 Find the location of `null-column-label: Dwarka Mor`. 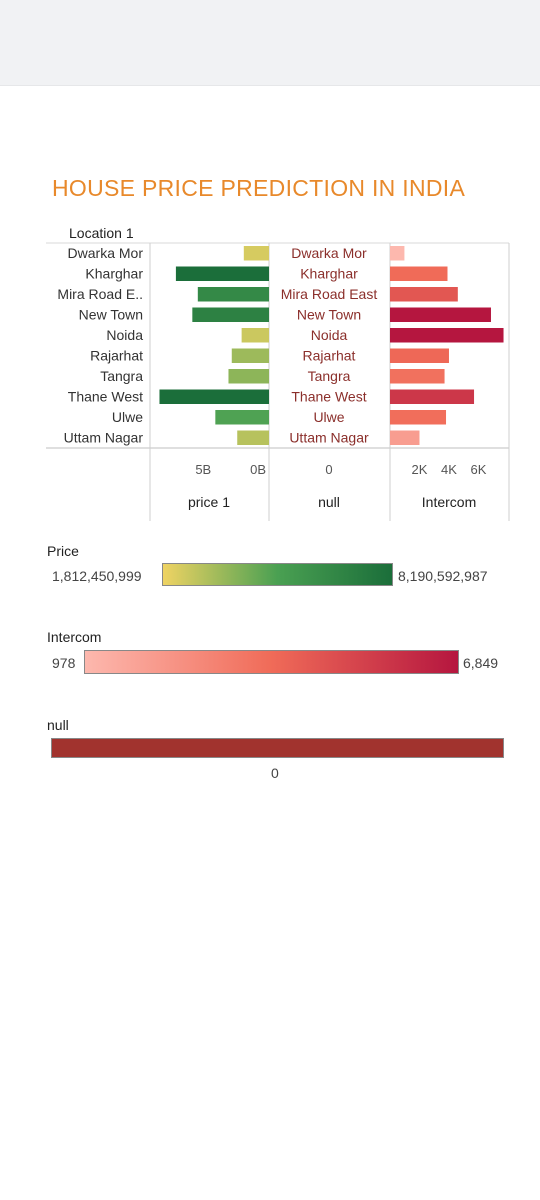

null-column-label: Dwarka Mor is located at coordinates (329, 253).